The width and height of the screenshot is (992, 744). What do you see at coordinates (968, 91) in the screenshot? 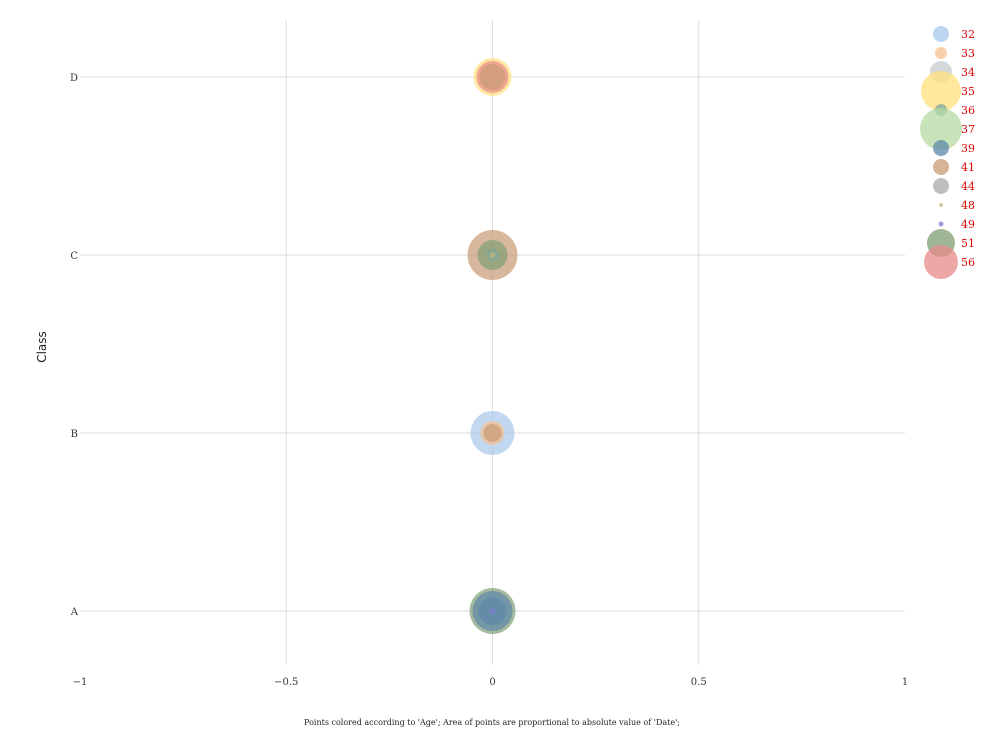
I see `legend-label: 35` at bounding box center [968, 91].